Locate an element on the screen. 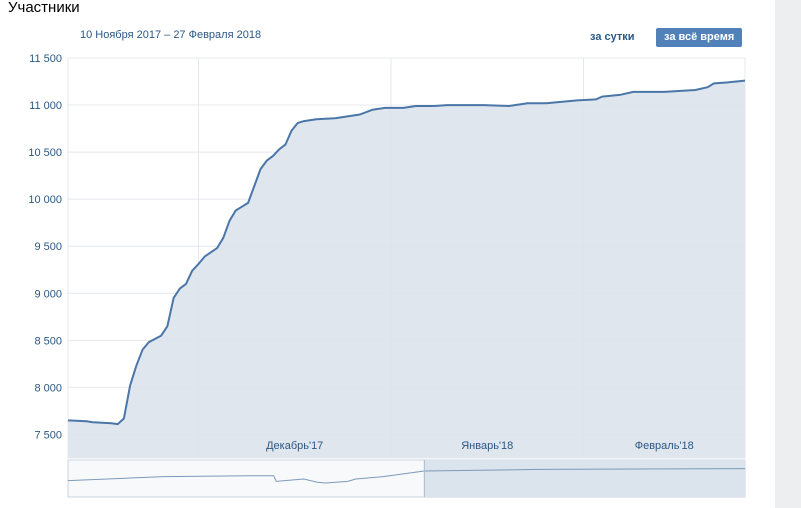 Image resolution: width=801 pixels, height=508 pixels. page-side-strip is located at coordinates (788, 254).